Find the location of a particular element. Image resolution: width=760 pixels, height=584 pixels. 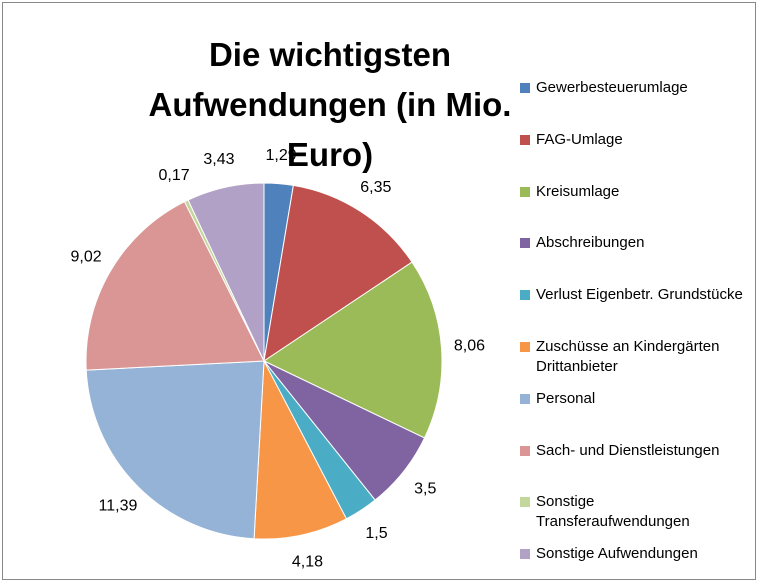

data-label: 1,5 is located at coordinates (376, 533).